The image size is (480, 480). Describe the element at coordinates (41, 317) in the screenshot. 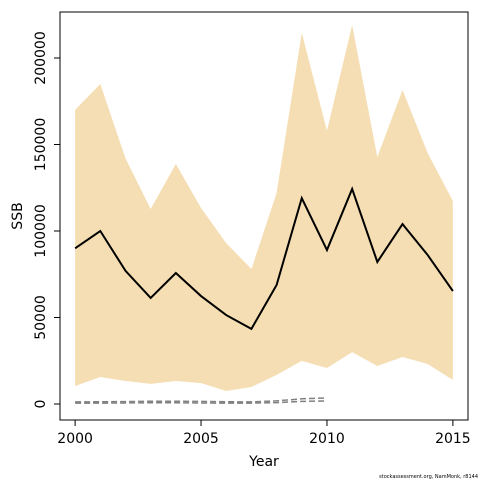

I see `y-tick-label: 50000` at that location.